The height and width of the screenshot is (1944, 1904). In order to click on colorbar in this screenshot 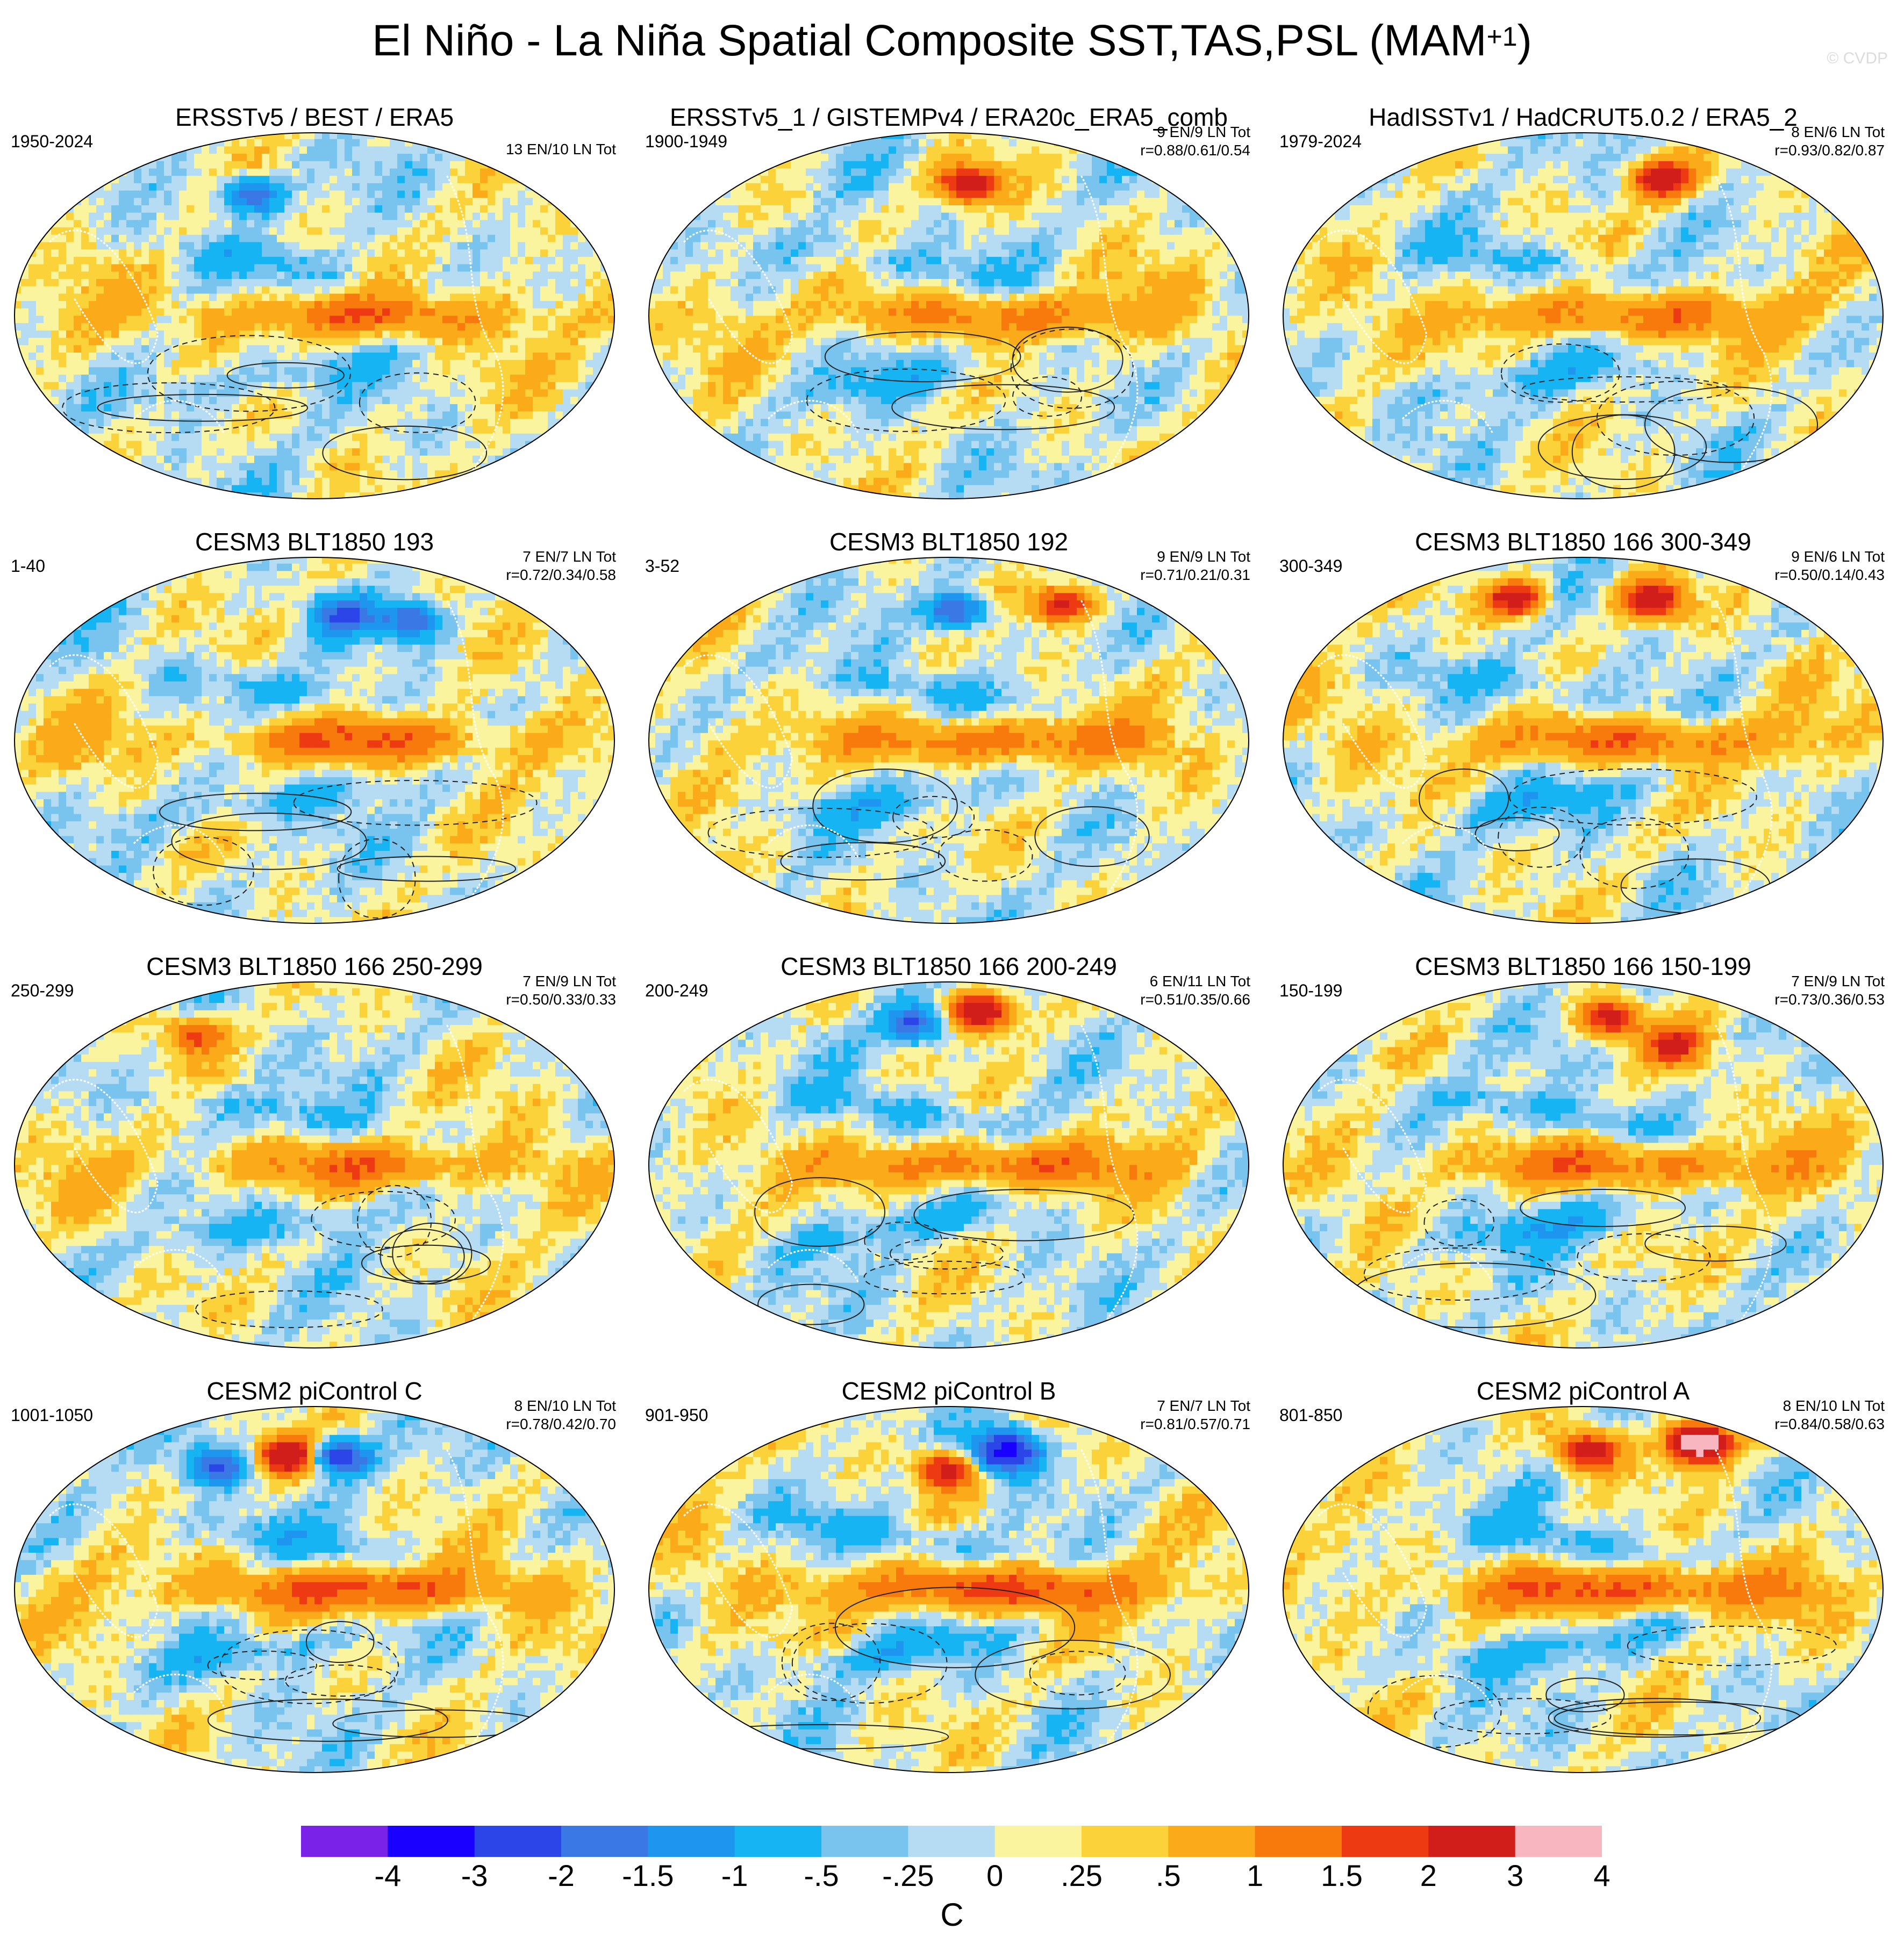, I will do `click(952, 1842)`.